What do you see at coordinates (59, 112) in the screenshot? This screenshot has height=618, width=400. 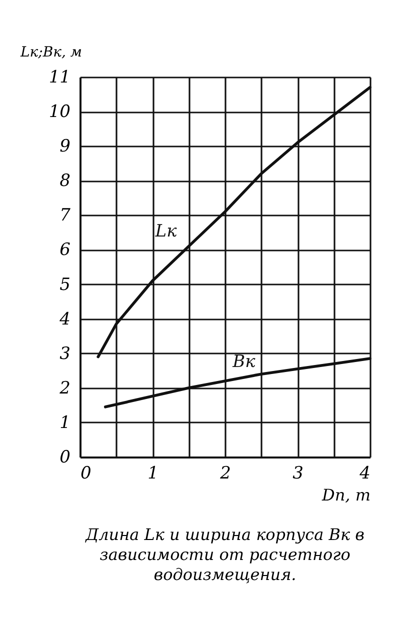 I see `y-tick-label: 10` at bounding box center [59, 112].